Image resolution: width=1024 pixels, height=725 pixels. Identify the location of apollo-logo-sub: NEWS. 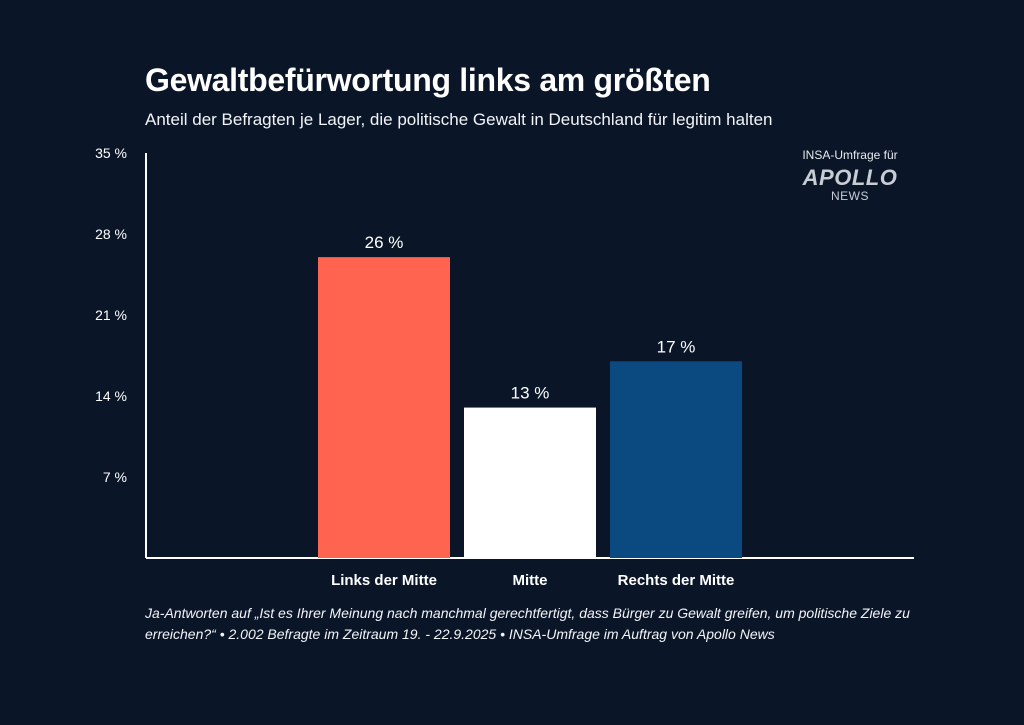
(850, 196).